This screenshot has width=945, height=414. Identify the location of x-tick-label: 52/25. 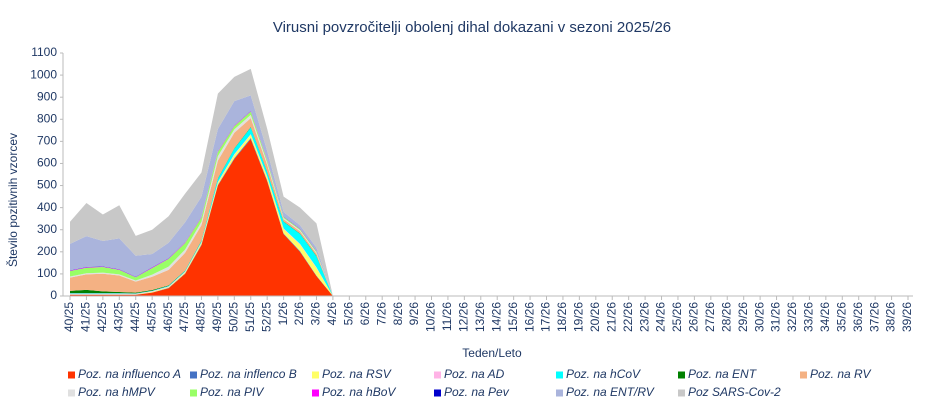
(266, 317).